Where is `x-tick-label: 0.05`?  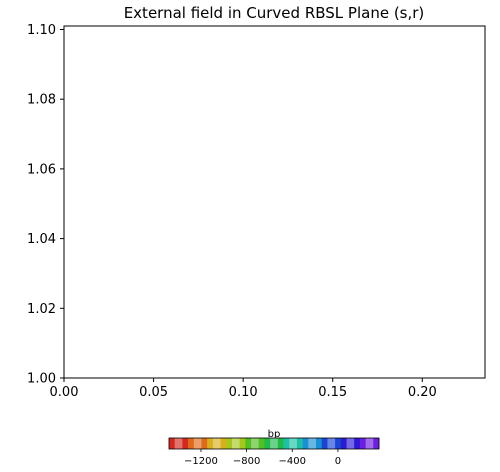
x-tick-label: 0.05 is located at coordinates (153, 392).